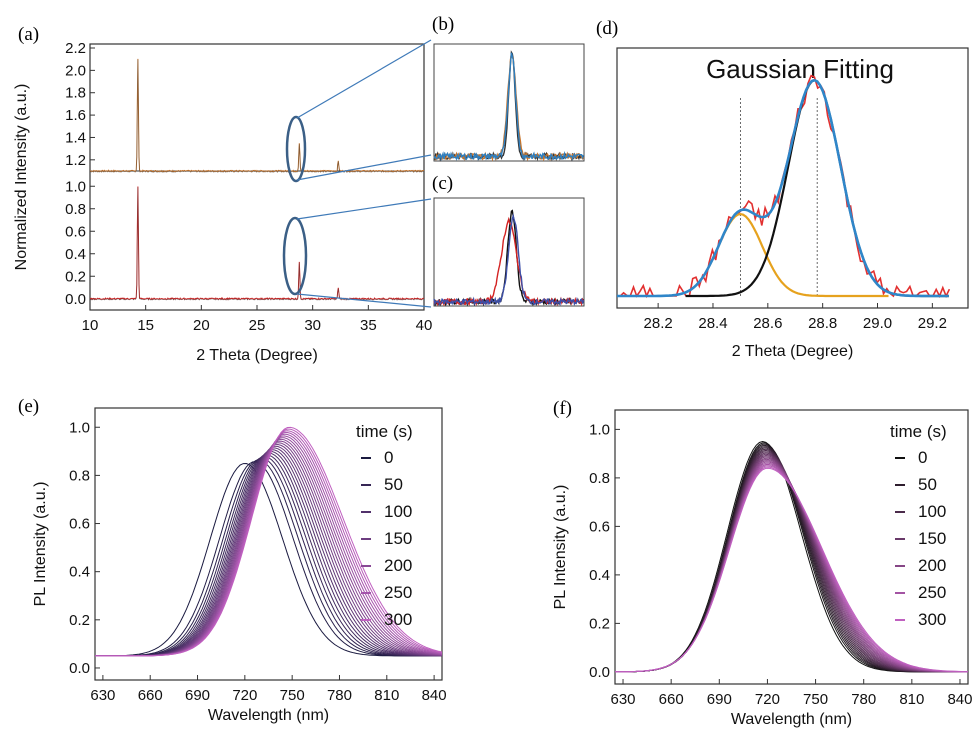 The width and height of the screenshot is (974, 743). I want to click on y-tick-label-f: 0.6, so click(599, 526).